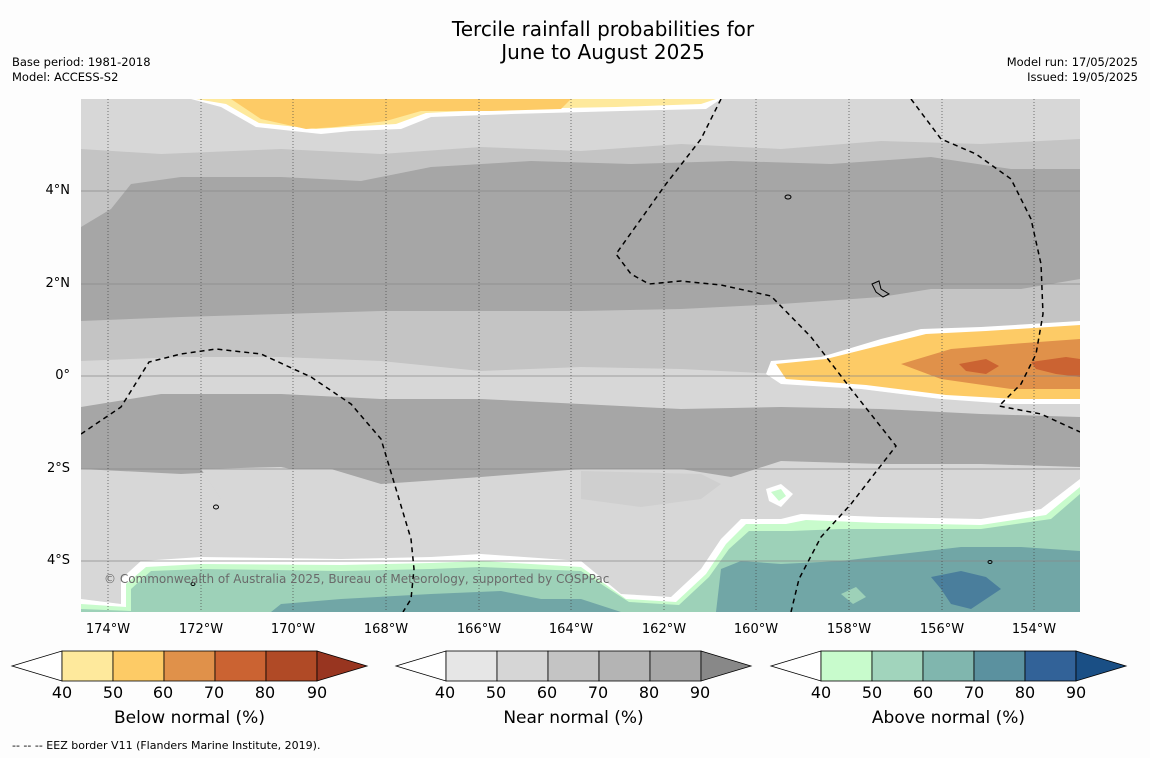 The height and width of the screenshot is (758, 1150). Describe the element at coordinates (214, 692) in the screenshot. I see `below-tick-70: 70` at that location.